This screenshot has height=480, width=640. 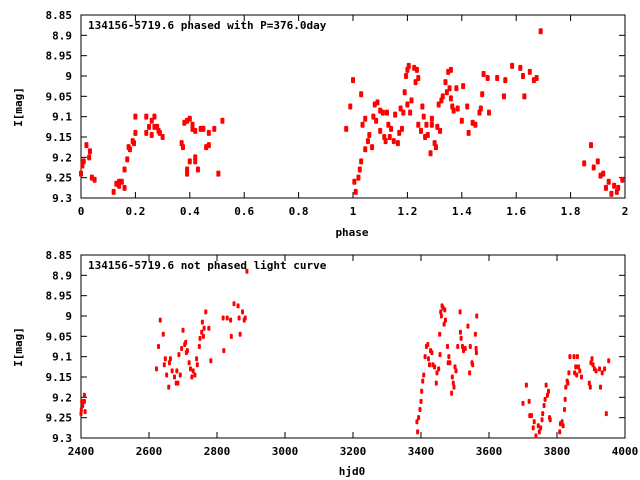 I want to click on y-tick-label: 9.3, so click(x=62, y=438).